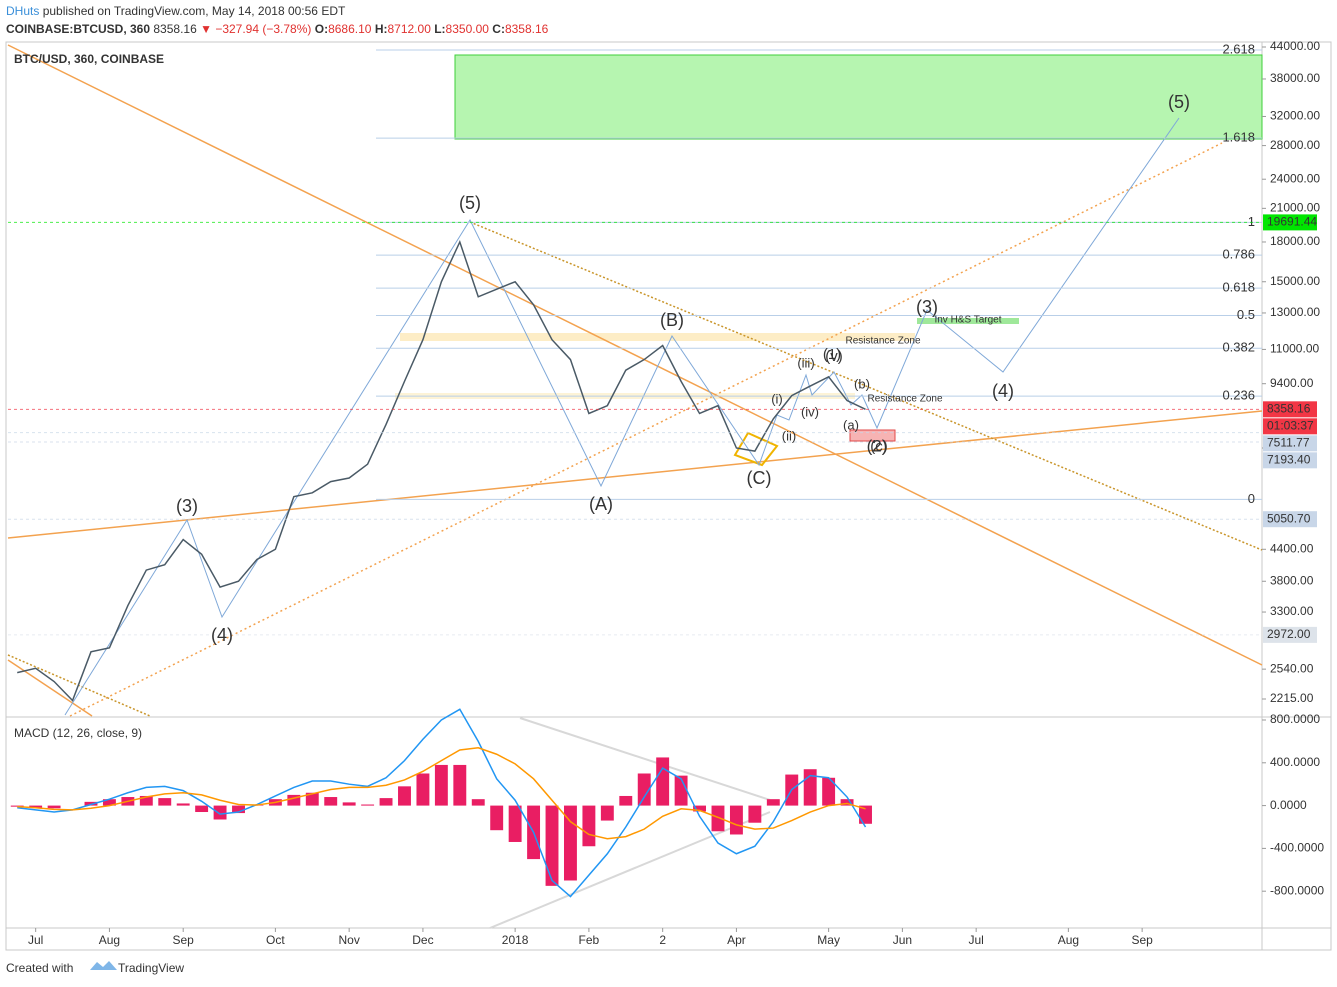 The width and height of the screenshot is (1337, 987). What do you see at coordinates (1295, 762) in the screenshot?
I see `y-tick-label: 400.0000` at bounding box center [1295, 762].